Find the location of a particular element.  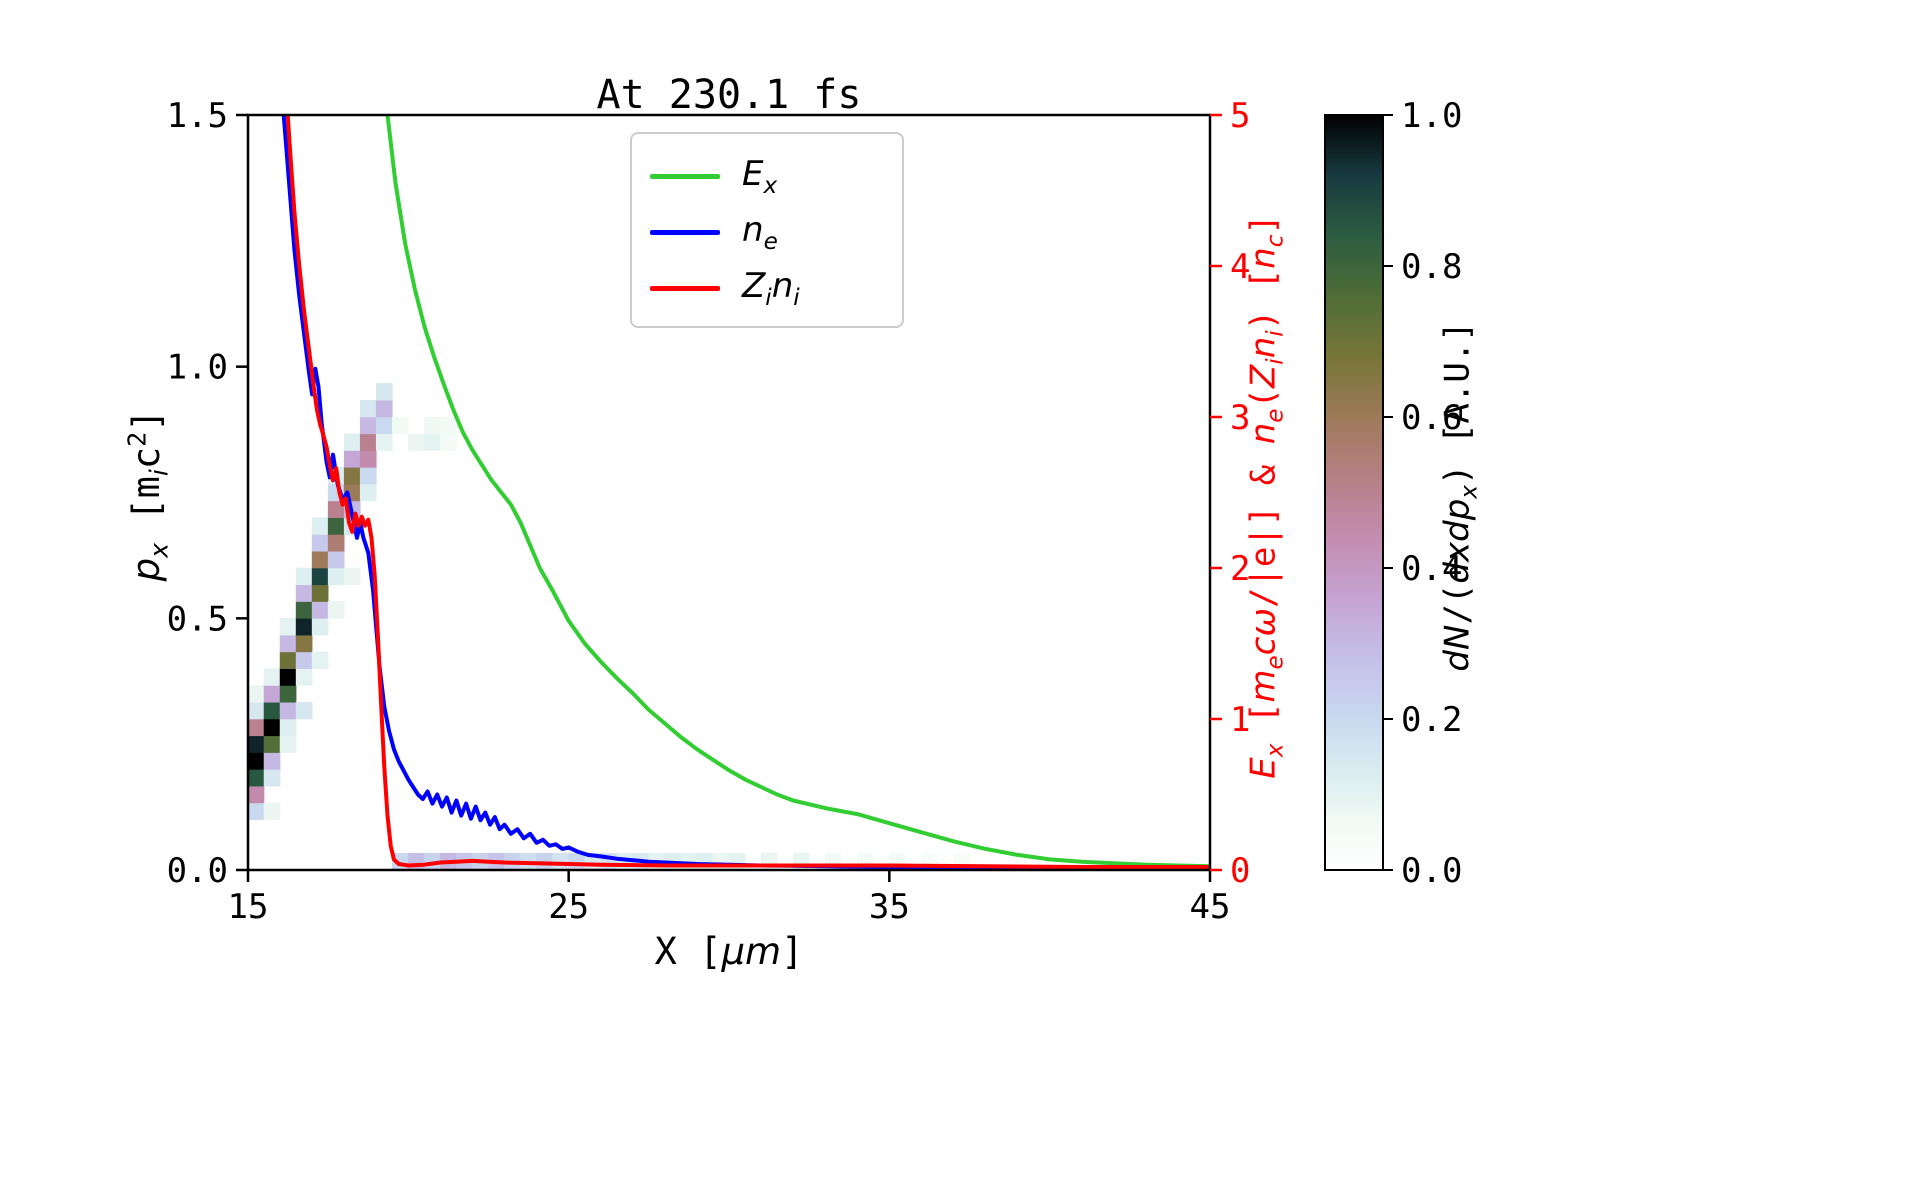

y-tick-label-right: 2 is located at coordinates (1240, 569).